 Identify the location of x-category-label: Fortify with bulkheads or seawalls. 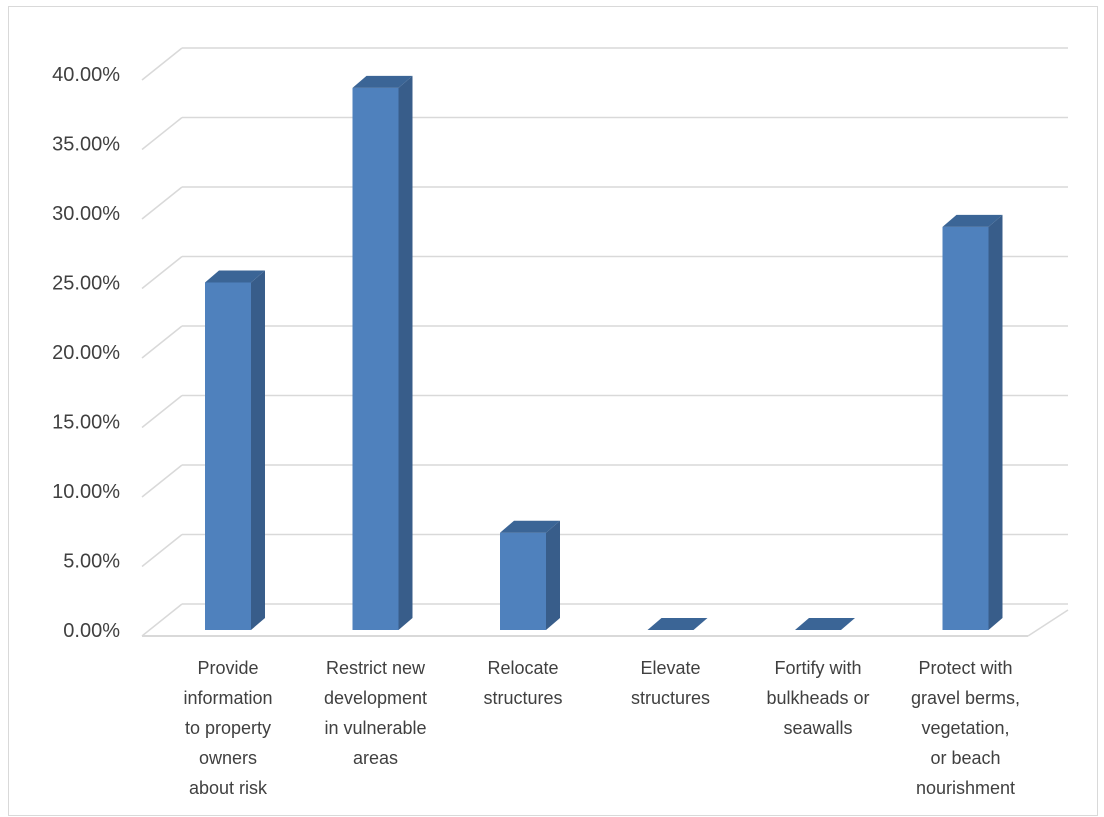
(817, 698).